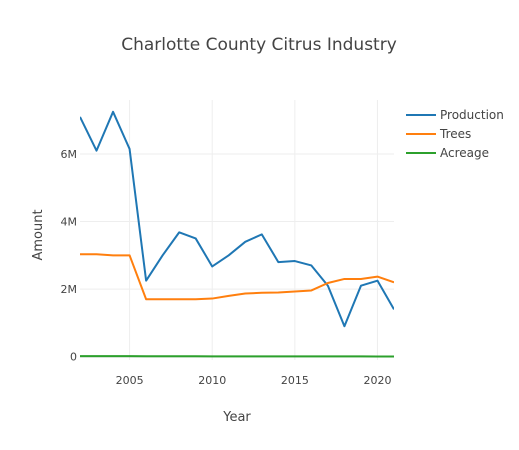 This screenshot has height=450, width=519. I want to click on legend-label: Trees, so click(455, 134).